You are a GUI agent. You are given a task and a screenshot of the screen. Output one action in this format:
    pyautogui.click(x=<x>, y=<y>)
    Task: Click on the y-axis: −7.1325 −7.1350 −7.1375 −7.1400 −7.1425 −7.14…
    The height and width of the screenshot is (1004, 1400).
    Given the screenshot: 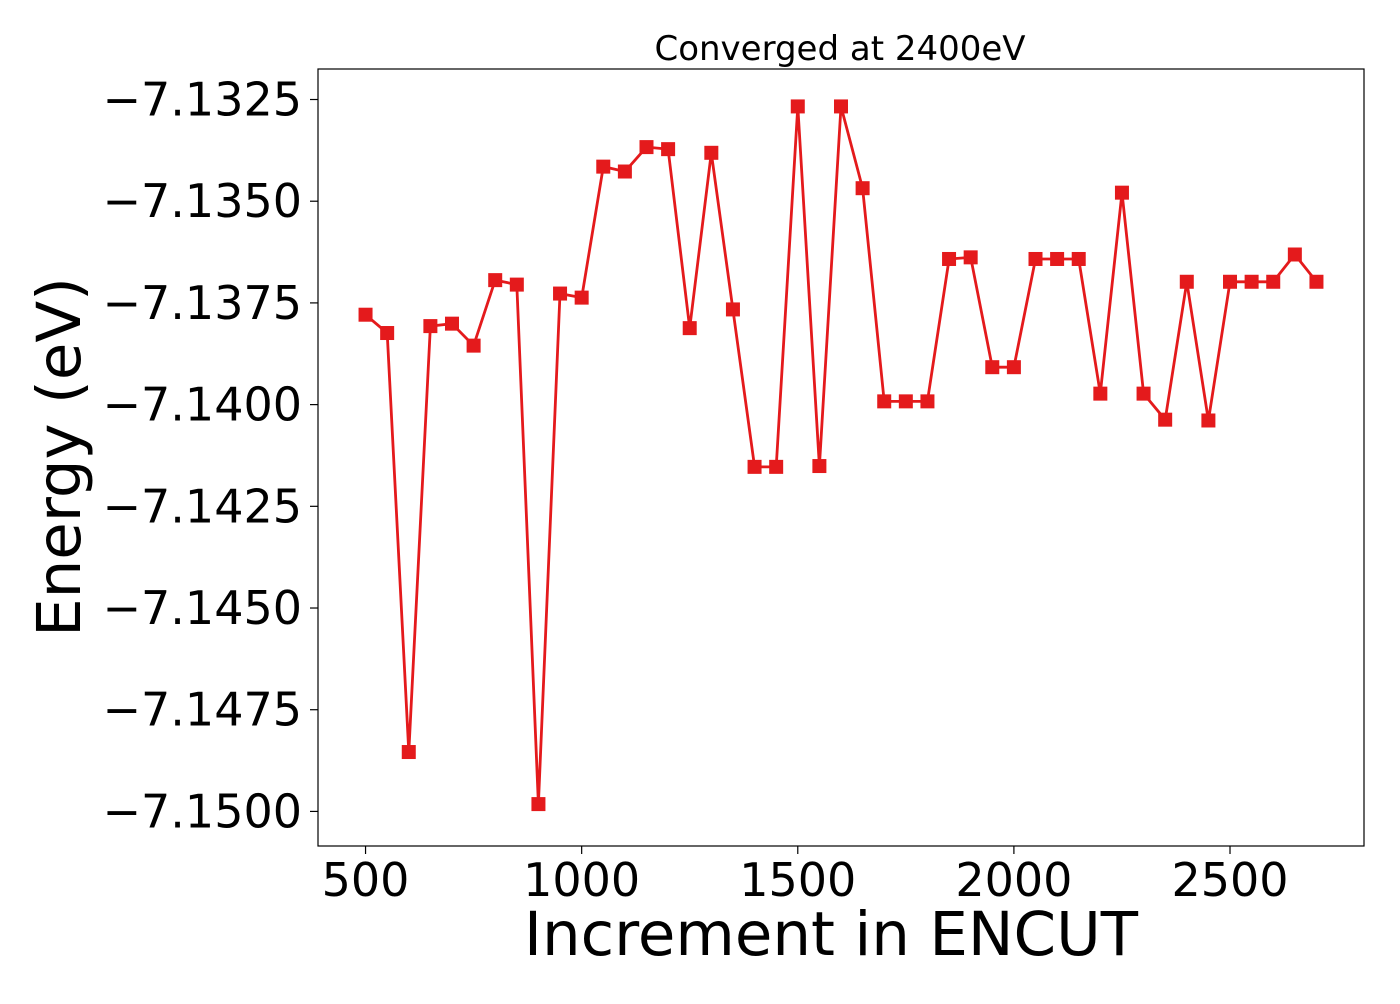 What is the action you would take?
    pyautogui.click(x=210, y=455)
    